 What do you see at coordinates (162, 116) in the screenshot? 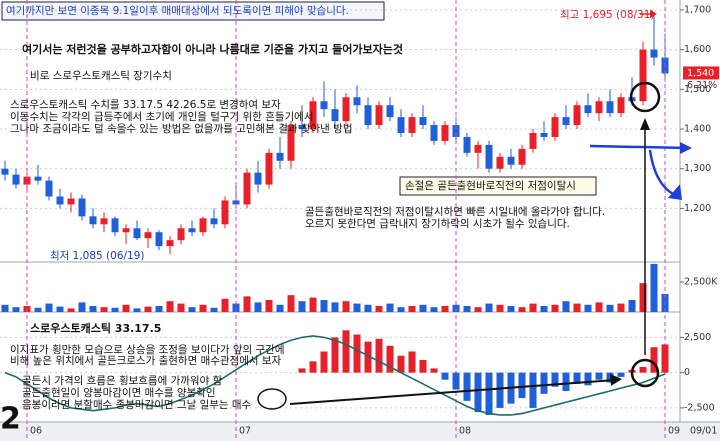
I see `annotation: 이동수치는 각각의 급등주에서 초기에 개인을 털구기 위한 흔들기에서` at bounding box center [162, 116].